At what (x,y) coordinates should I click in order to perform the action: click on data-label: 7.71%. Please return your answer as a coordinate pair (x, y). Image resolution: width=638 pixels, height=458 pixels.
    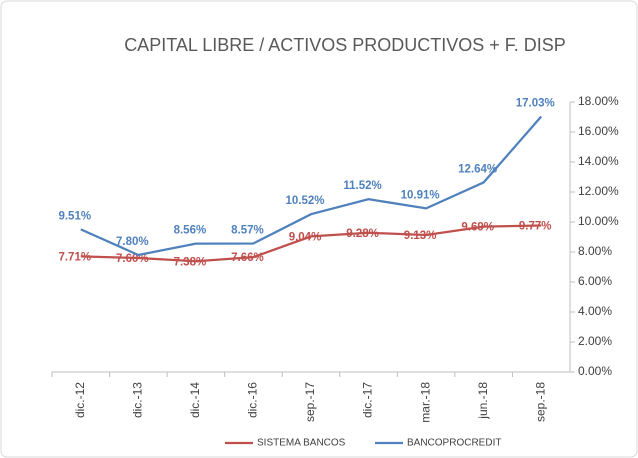
    Looking at the image, I should click on (74, 257).